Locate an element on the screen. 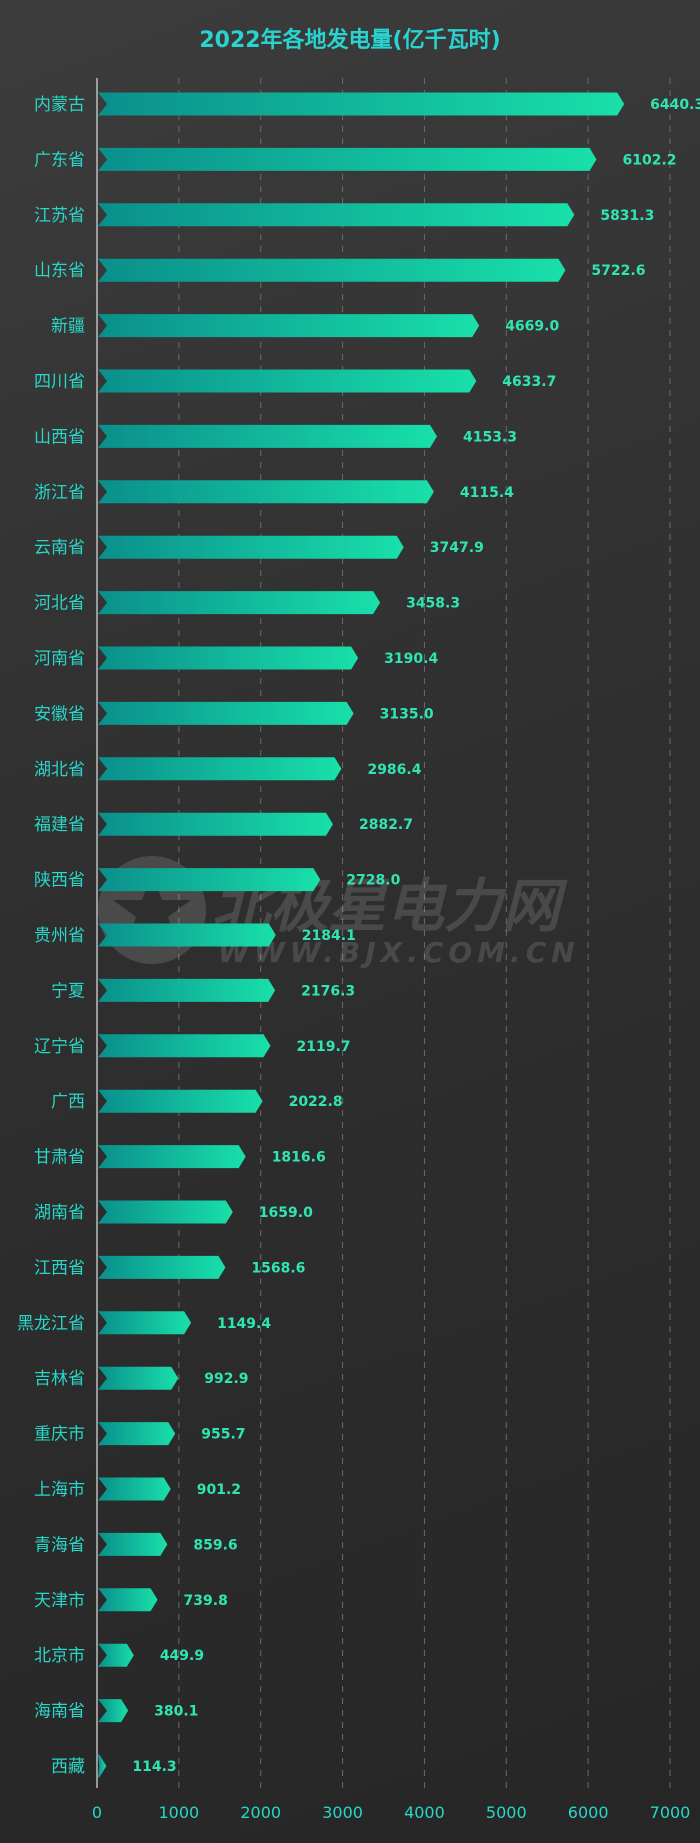  x-tick-label: 6000 is located at coordinates (588, 1812).